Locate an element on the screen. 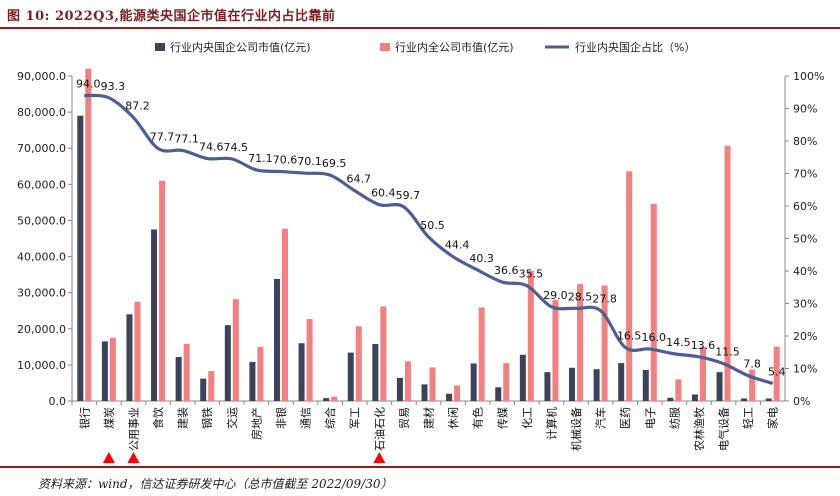 The height and width of the screenshot is (496, 840). x-category-label: 纺服 is located at coordinates (674, 418).